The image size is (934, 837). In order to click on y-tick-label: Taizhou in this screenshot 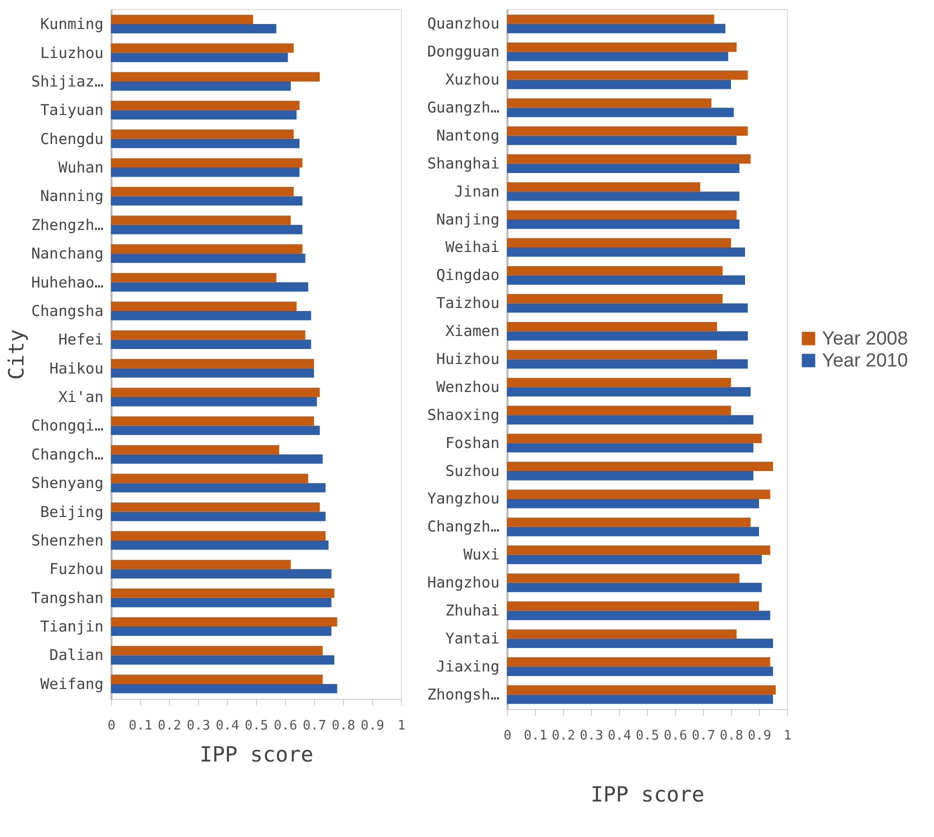, I will do `click(468, 303)`.